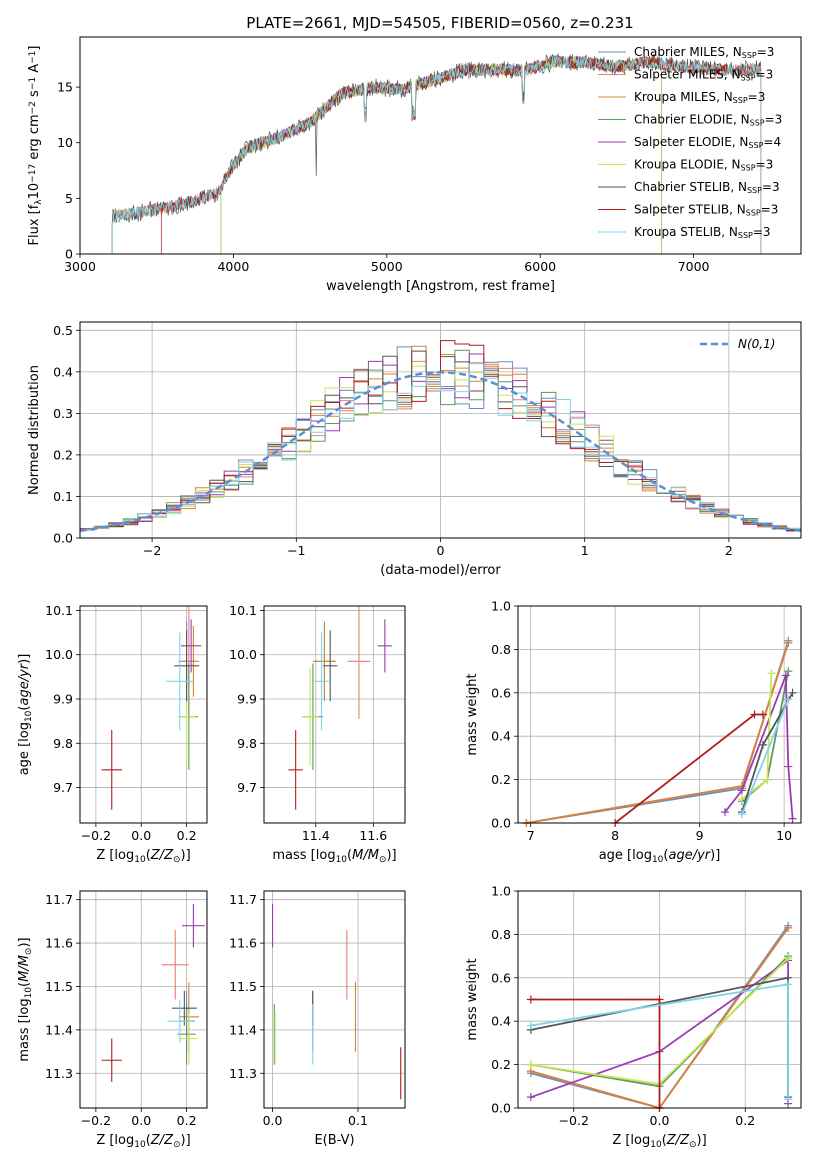 This screenshot has height=1170, width=819. I want to click on x-tick-label: 11.6, so click(373, 835).